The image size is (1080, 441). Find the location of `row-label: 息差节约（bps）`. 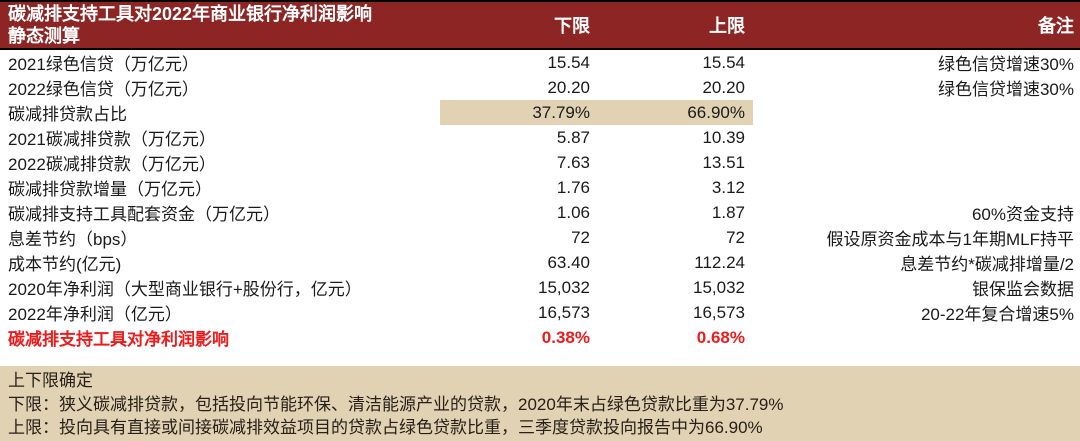

row-label: 息差节约（bps） is located at coordinates (73, 239).